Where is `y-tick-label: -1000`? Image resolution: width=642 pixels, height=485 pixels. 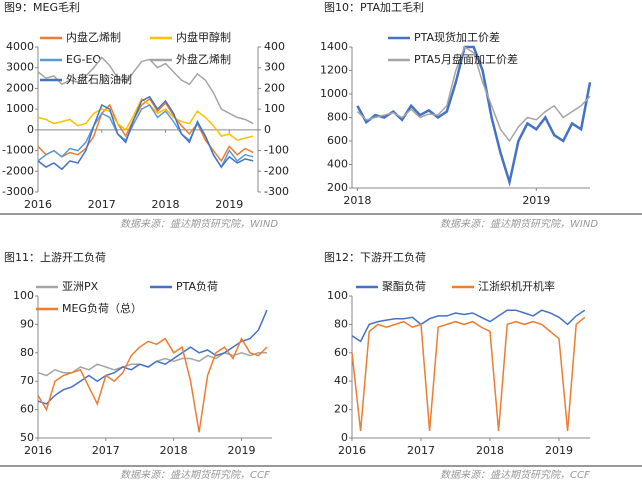
y-tick-label: -1000 is located at coordinates (18, 150).